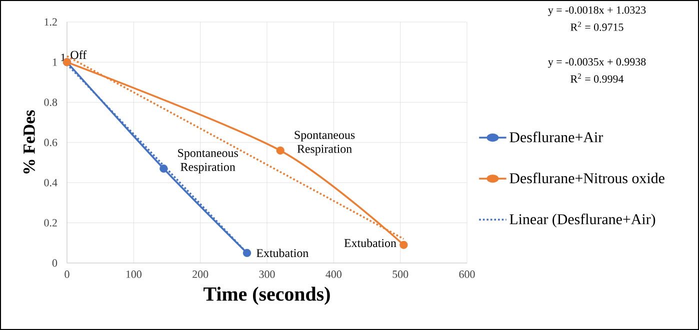 The image size is (699, 330). What do you see at coordinates (50, 223) in the screenshot?
I see `y-tick-label: 0.2` at bounding box center [50, 223].